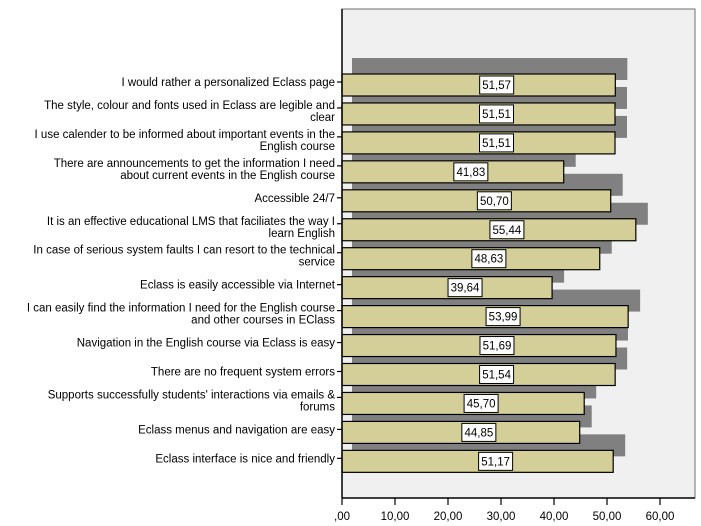  I want to click on category-label: There are no frequent system errors, so click(243, 373).